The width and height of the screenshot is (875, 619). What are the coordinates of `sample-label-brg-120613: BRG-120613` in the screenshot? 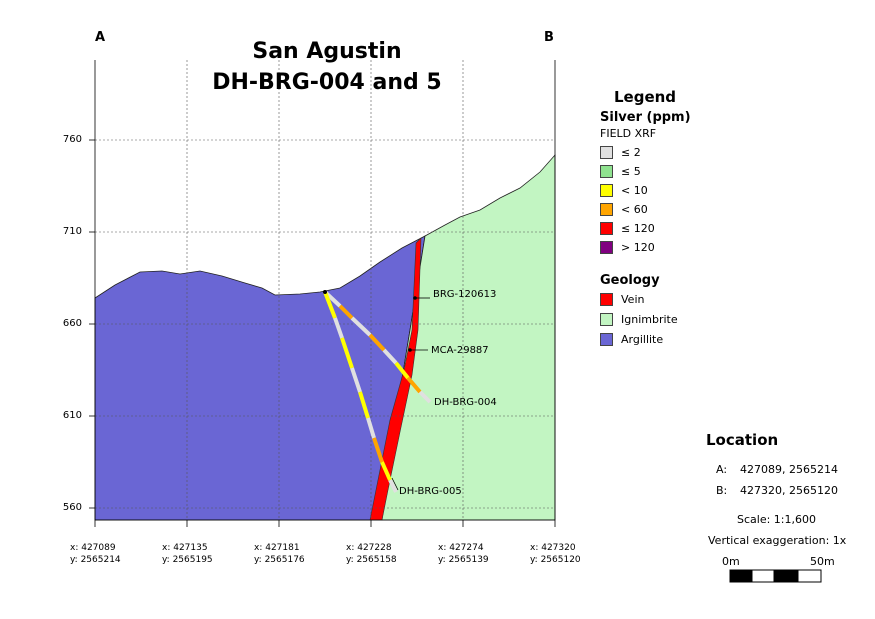 It's located at (465, 294).